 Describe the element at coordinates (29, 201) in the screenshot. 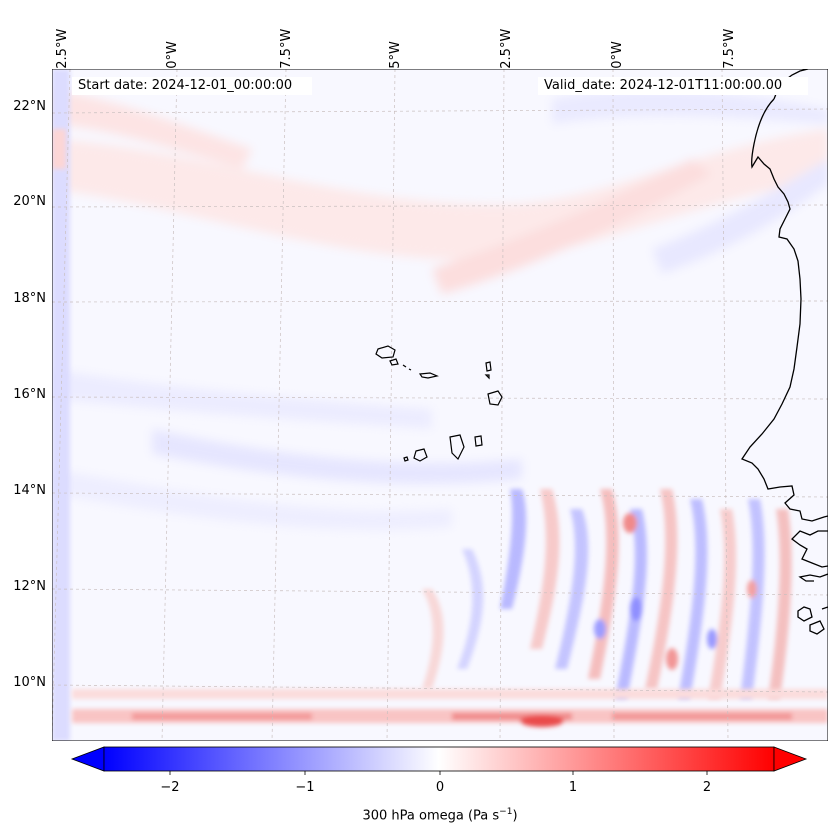

I see `lat-label-20n: 20°N` at that location.